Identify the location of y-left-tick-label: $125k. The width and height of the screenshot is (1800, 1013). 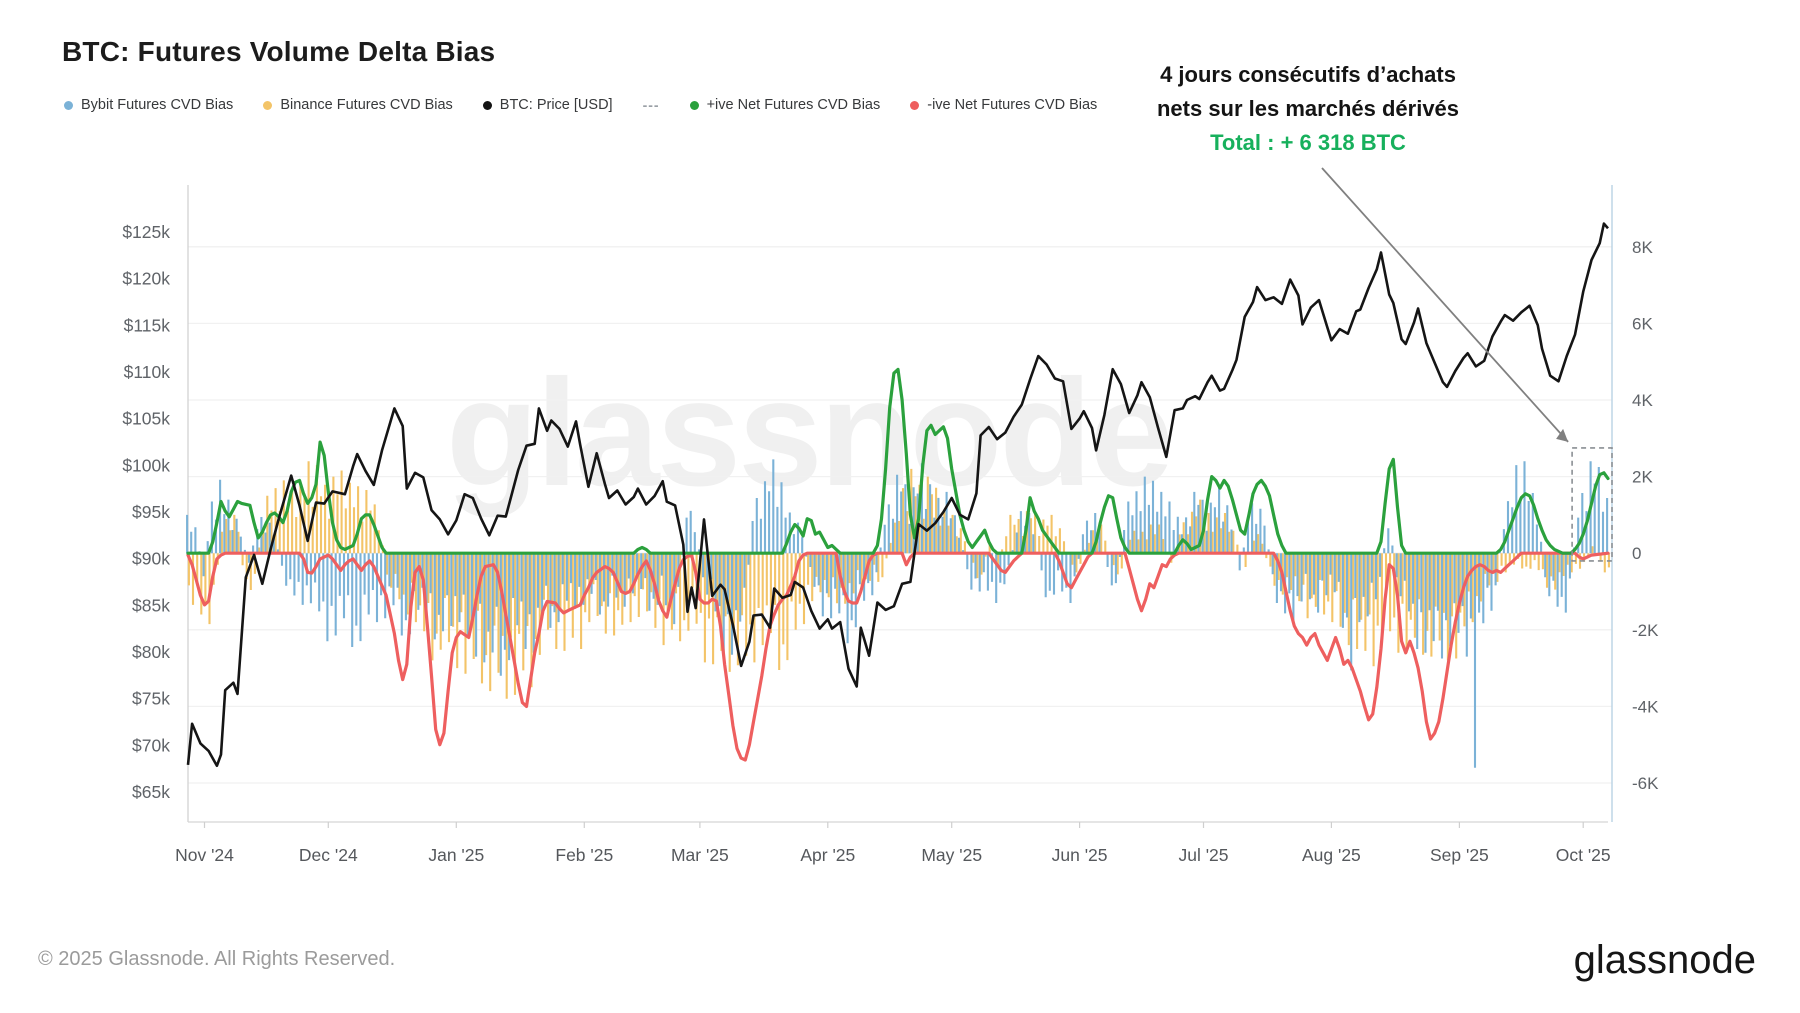
(146, 232).